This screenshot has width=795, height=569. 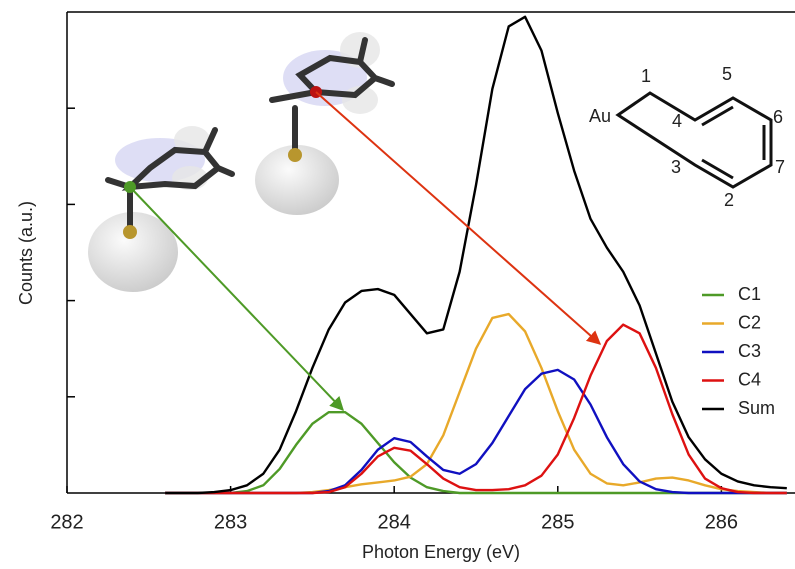 What do you see at coordinates (600, 116) in the screenshot?
I see `structure-label: Au` at bounding box center [600, 116].